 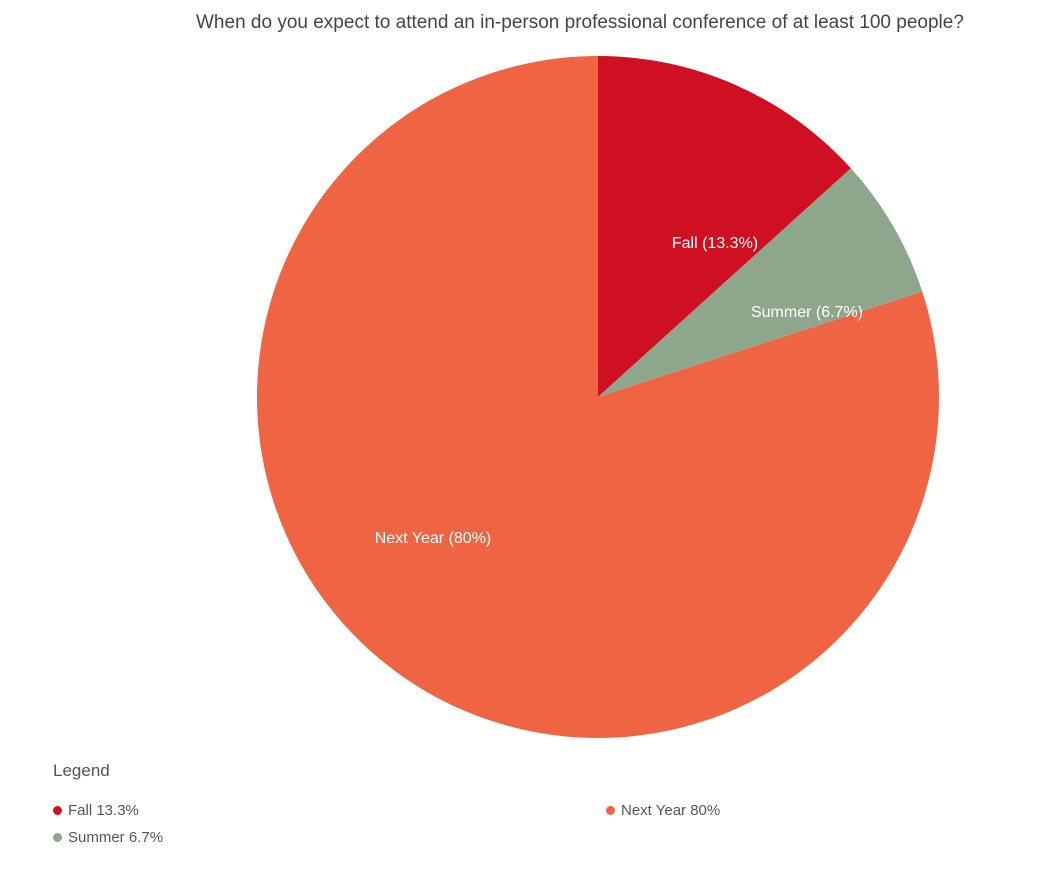 What do you see at coordinates (610, 810) in the screenshot?
I see `legend-swatch-next-year` at bounding box center [610, 810].